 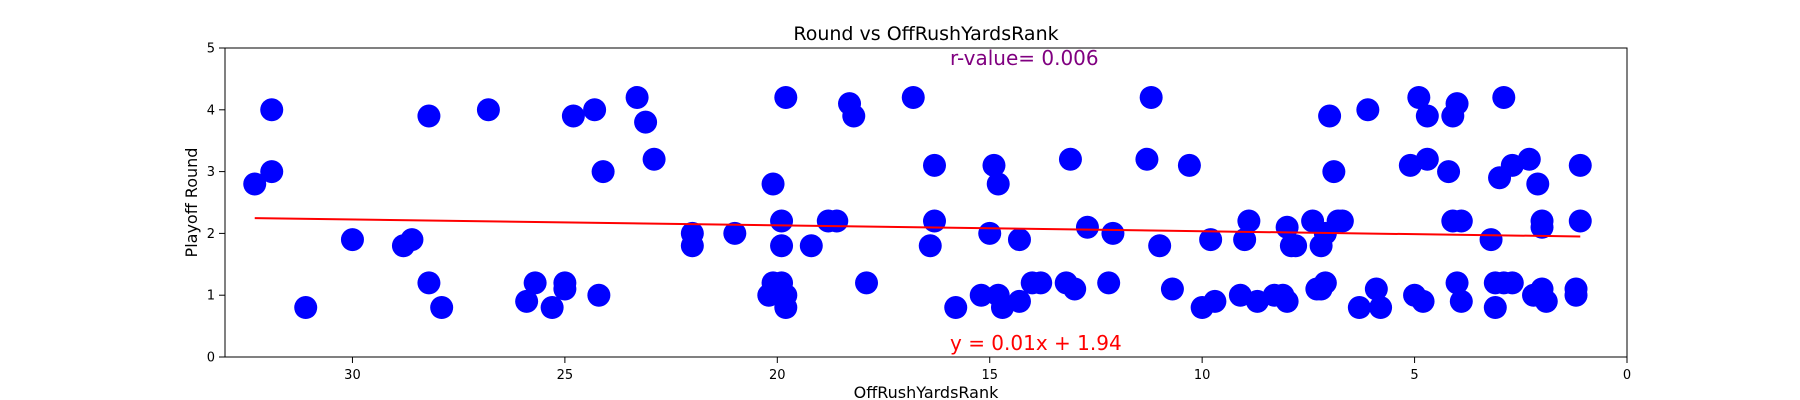 I want to click on x-axis-title: OffRushYardsRank, so click(x=927, y=391).